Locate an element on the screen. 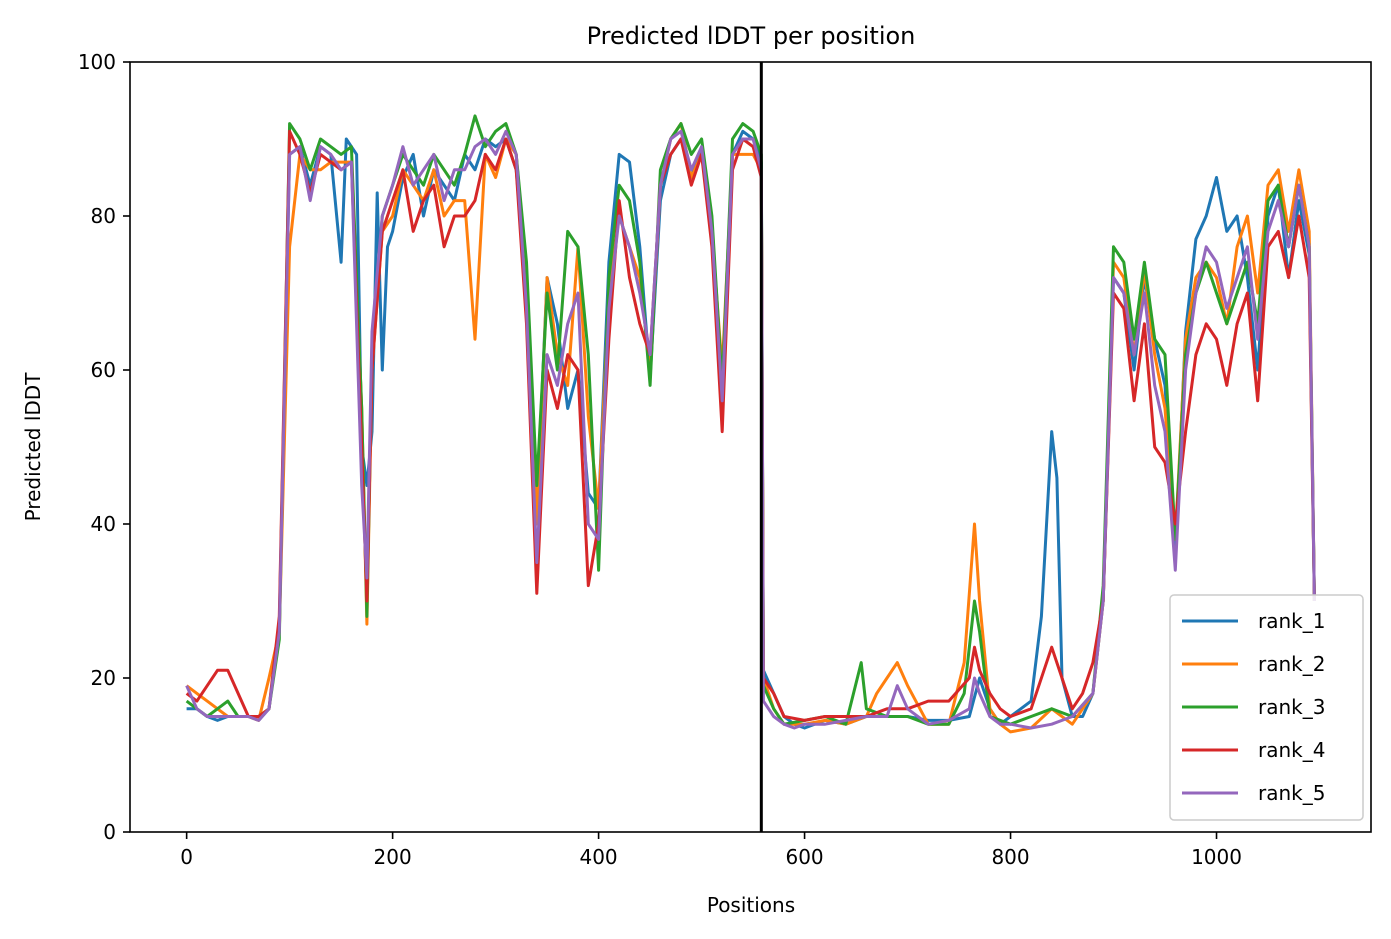 The image size is (1391, 939). y-tick-label: 80 is located at coordinates (103, 216).